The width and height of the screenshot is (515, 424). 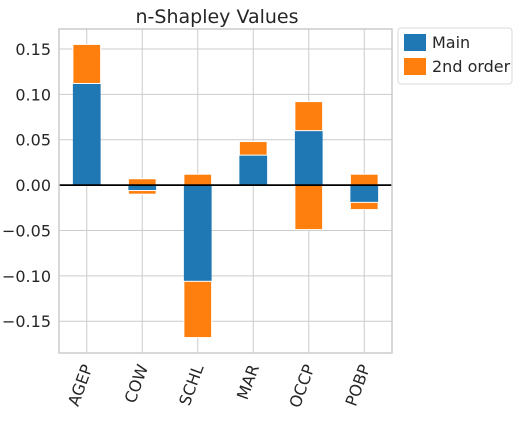 What do you see at coordinates (451, 42) in the screenshot?
I see `legend-label: Main` at bounding box center [451, 42].